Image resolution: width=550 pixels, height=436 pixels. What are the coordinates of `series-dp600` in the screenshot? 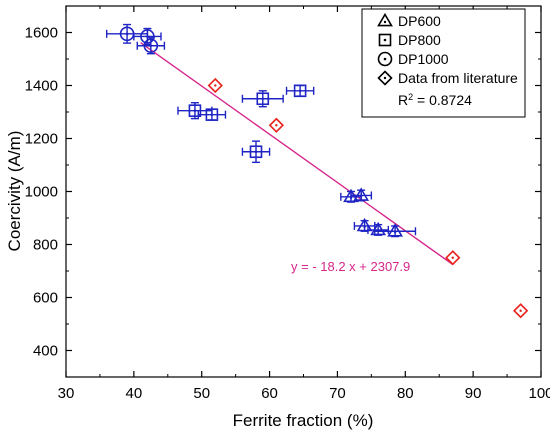 It's located at (378, 212).